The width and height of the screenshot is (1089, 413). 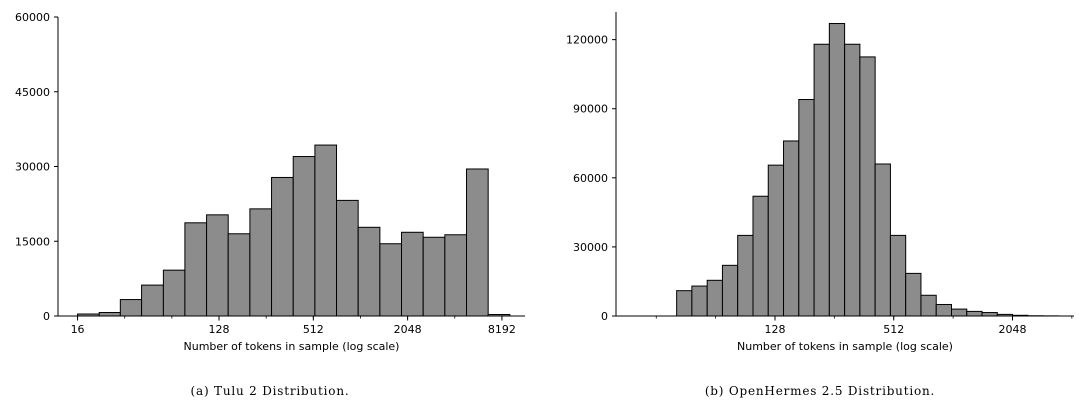 I want to click on openhermes-x-tick-label: 512, so click(x=893, y=329).